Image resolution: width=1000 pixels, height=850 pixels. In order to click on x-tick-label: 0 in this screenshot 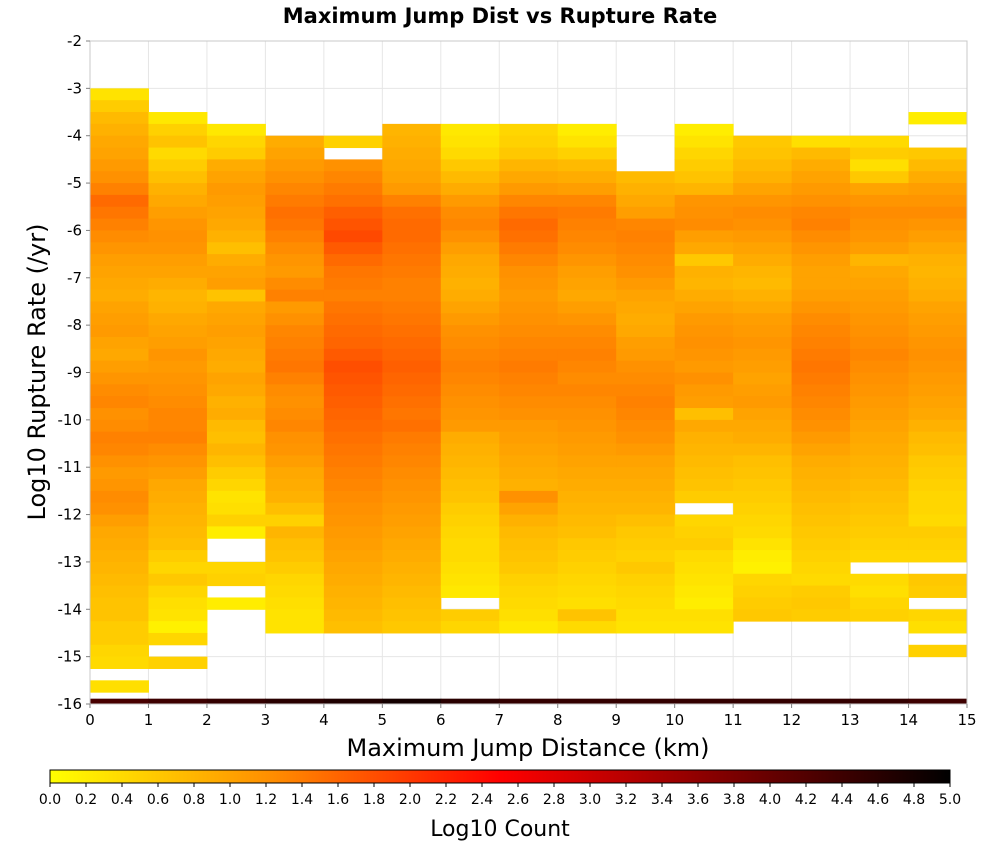, I will do `click(90, 720)`.